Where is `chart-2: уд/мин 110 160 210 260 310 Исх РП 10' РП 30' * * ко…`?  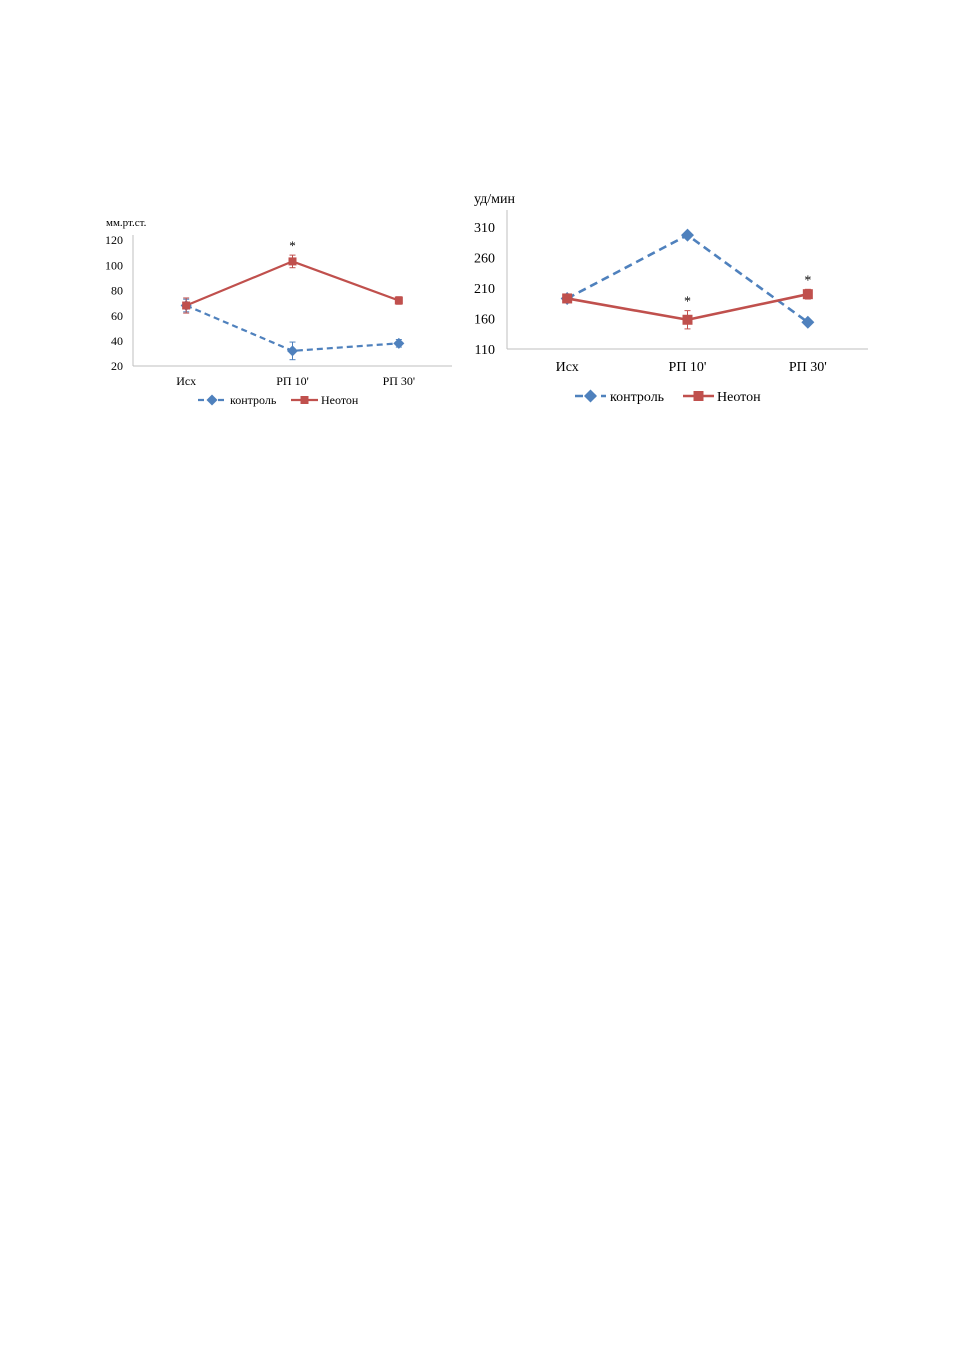
chart-2: уд/мин 110 160 210 260 310 Исх РП 10' РП 30' * * ко… is located at coordinates (671, 298).